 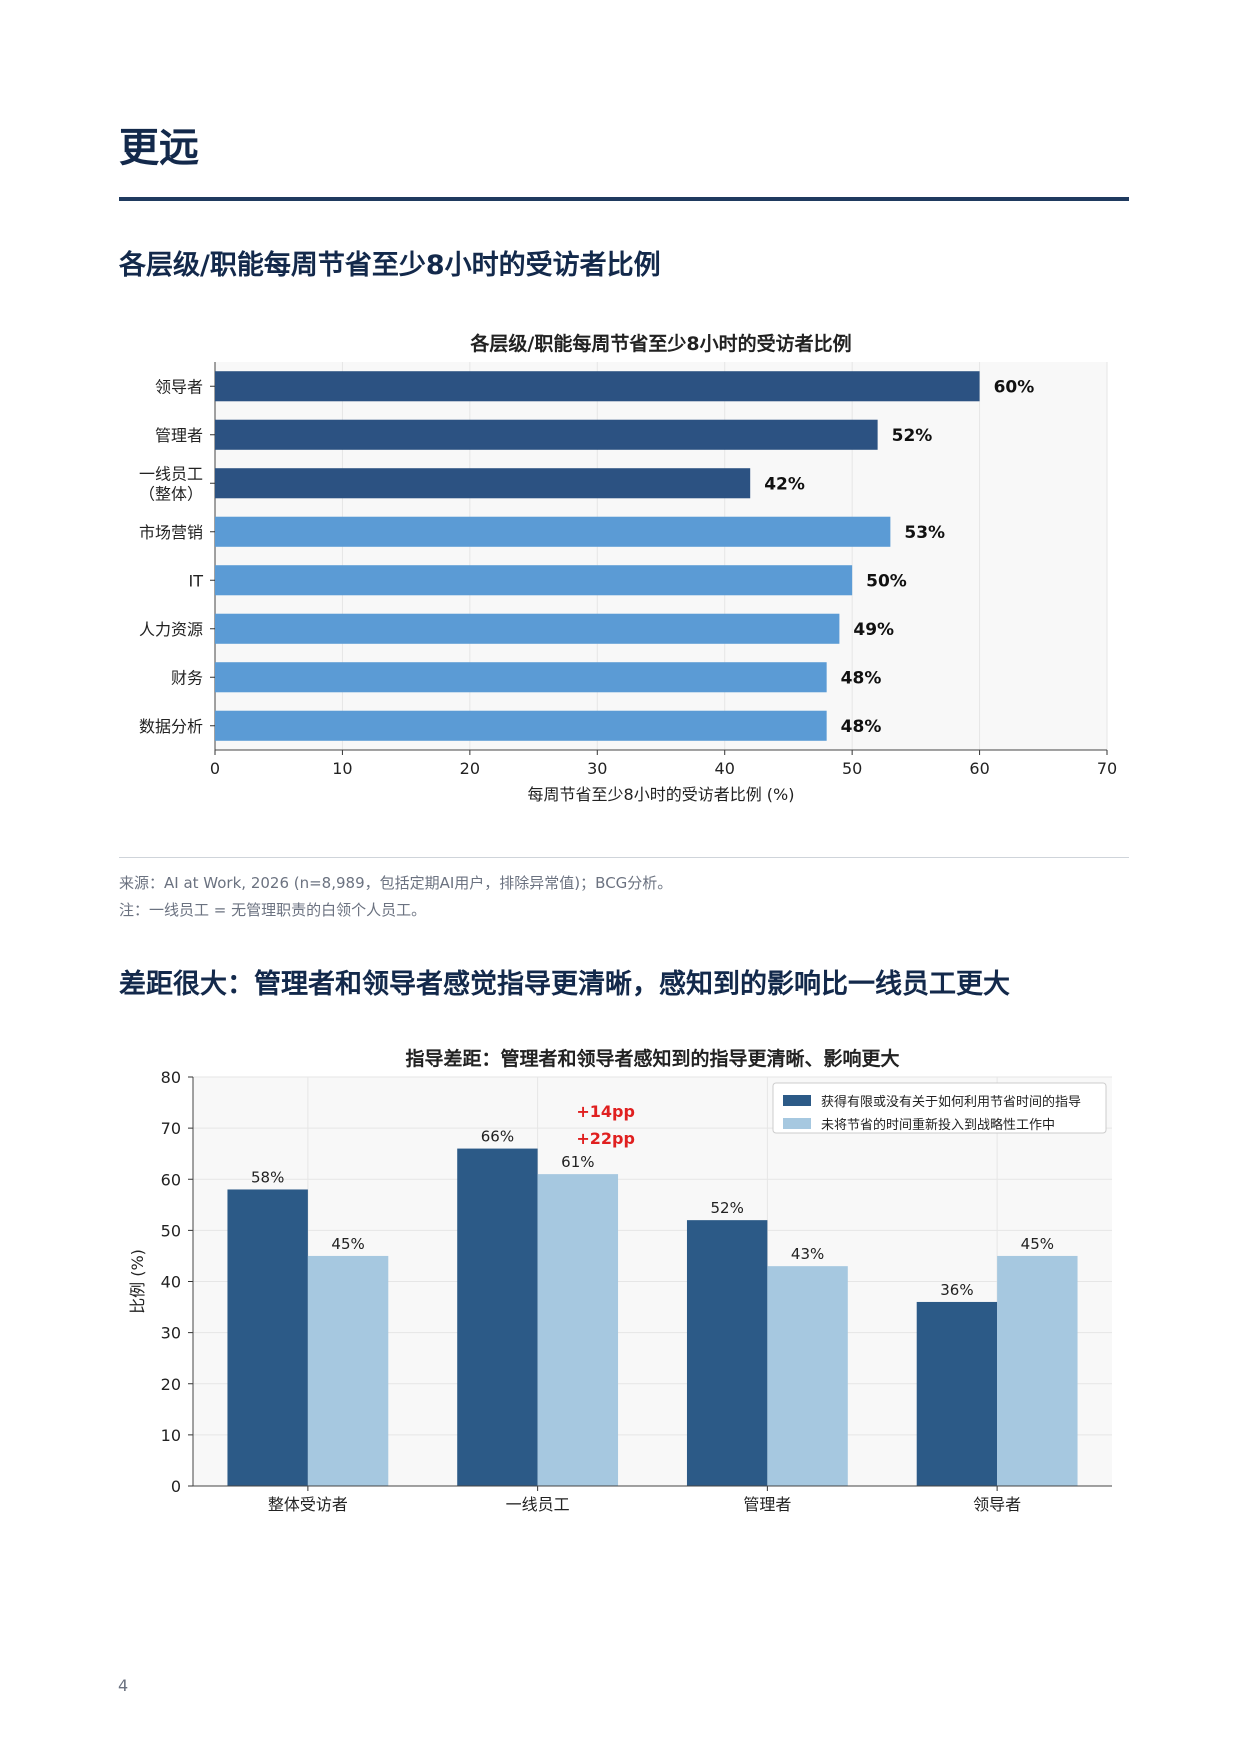 What do you see at coordinates (807, 1254) in the screenshot?
I see `bar-value-label: 43%` at bounding box center [807, 1254].